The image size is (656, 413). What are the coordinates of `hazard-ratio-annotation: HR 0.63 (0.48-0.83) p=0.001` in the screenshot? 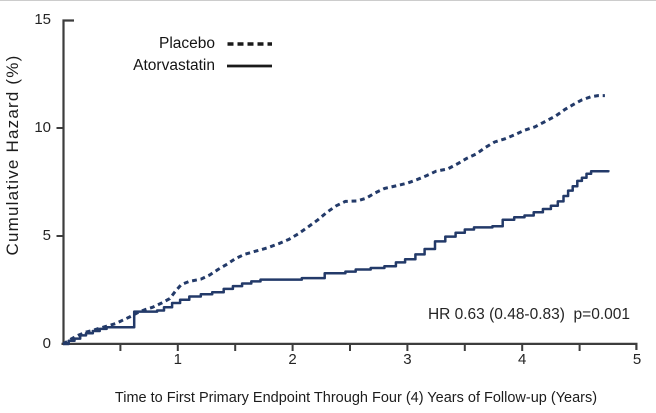 It's located at (528, 314).